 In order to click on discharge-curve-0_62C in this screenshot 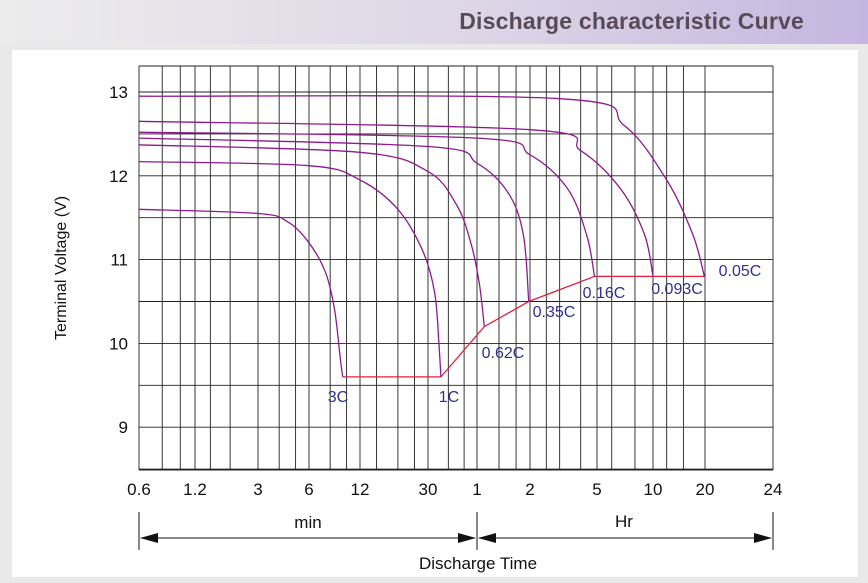, I will do `click(311, 235)`.